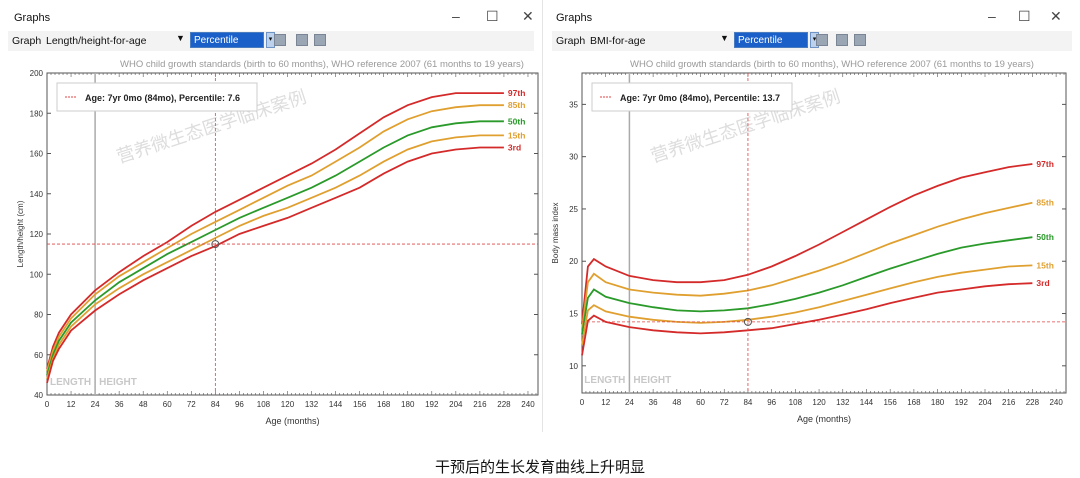  I want to click on x-tick-label: 216, so click(480, 404).